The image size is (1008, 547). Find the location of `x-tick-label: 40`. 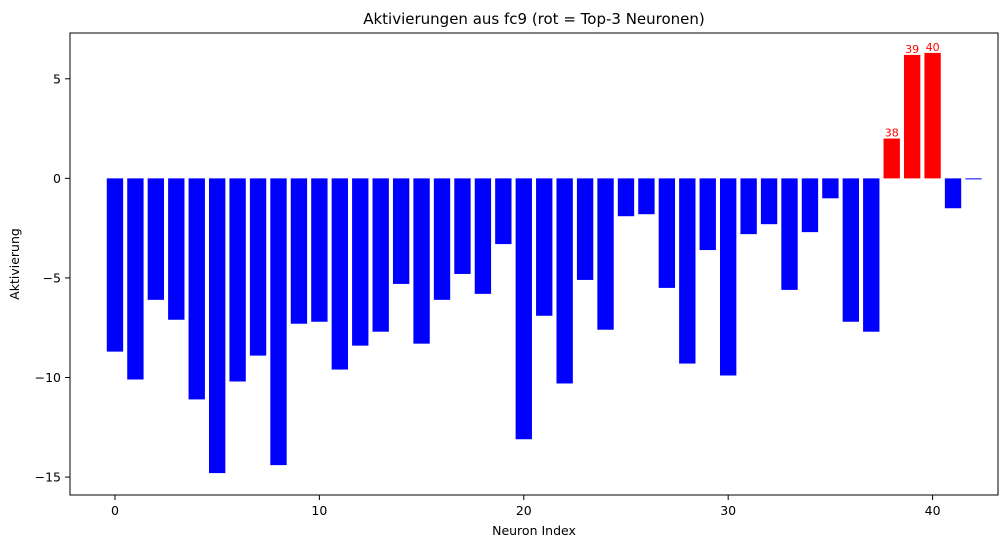

x-tick-label: 40 is located at coordinates (933, 510).